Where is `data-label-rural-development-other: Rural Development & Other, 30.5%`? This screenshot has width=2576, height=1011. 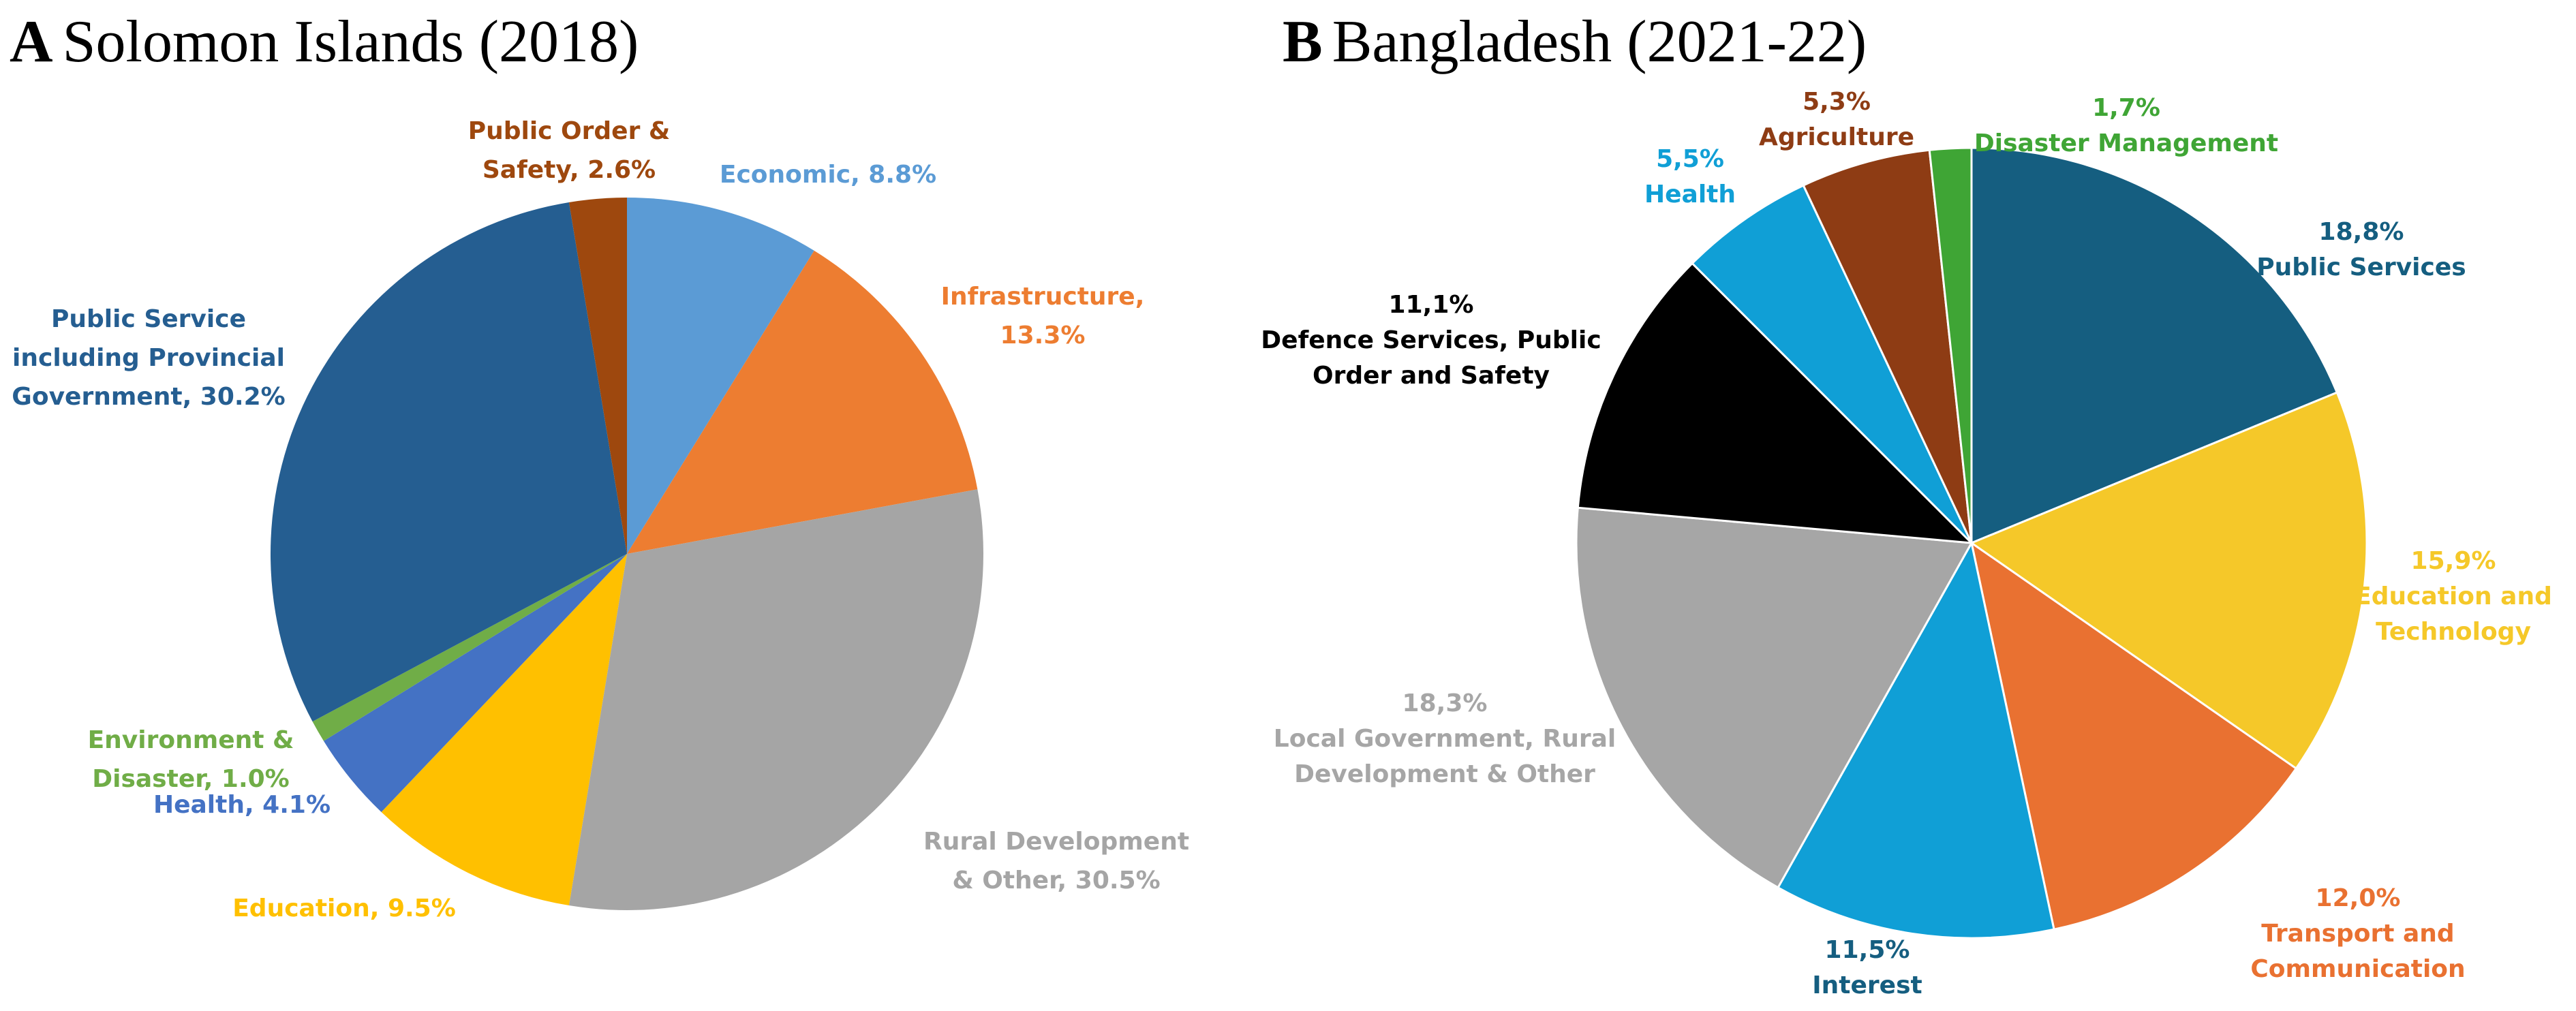
data-label-rural-development-other: Rural Development & Other, 30.5% is located at coordinates (1056, 861).